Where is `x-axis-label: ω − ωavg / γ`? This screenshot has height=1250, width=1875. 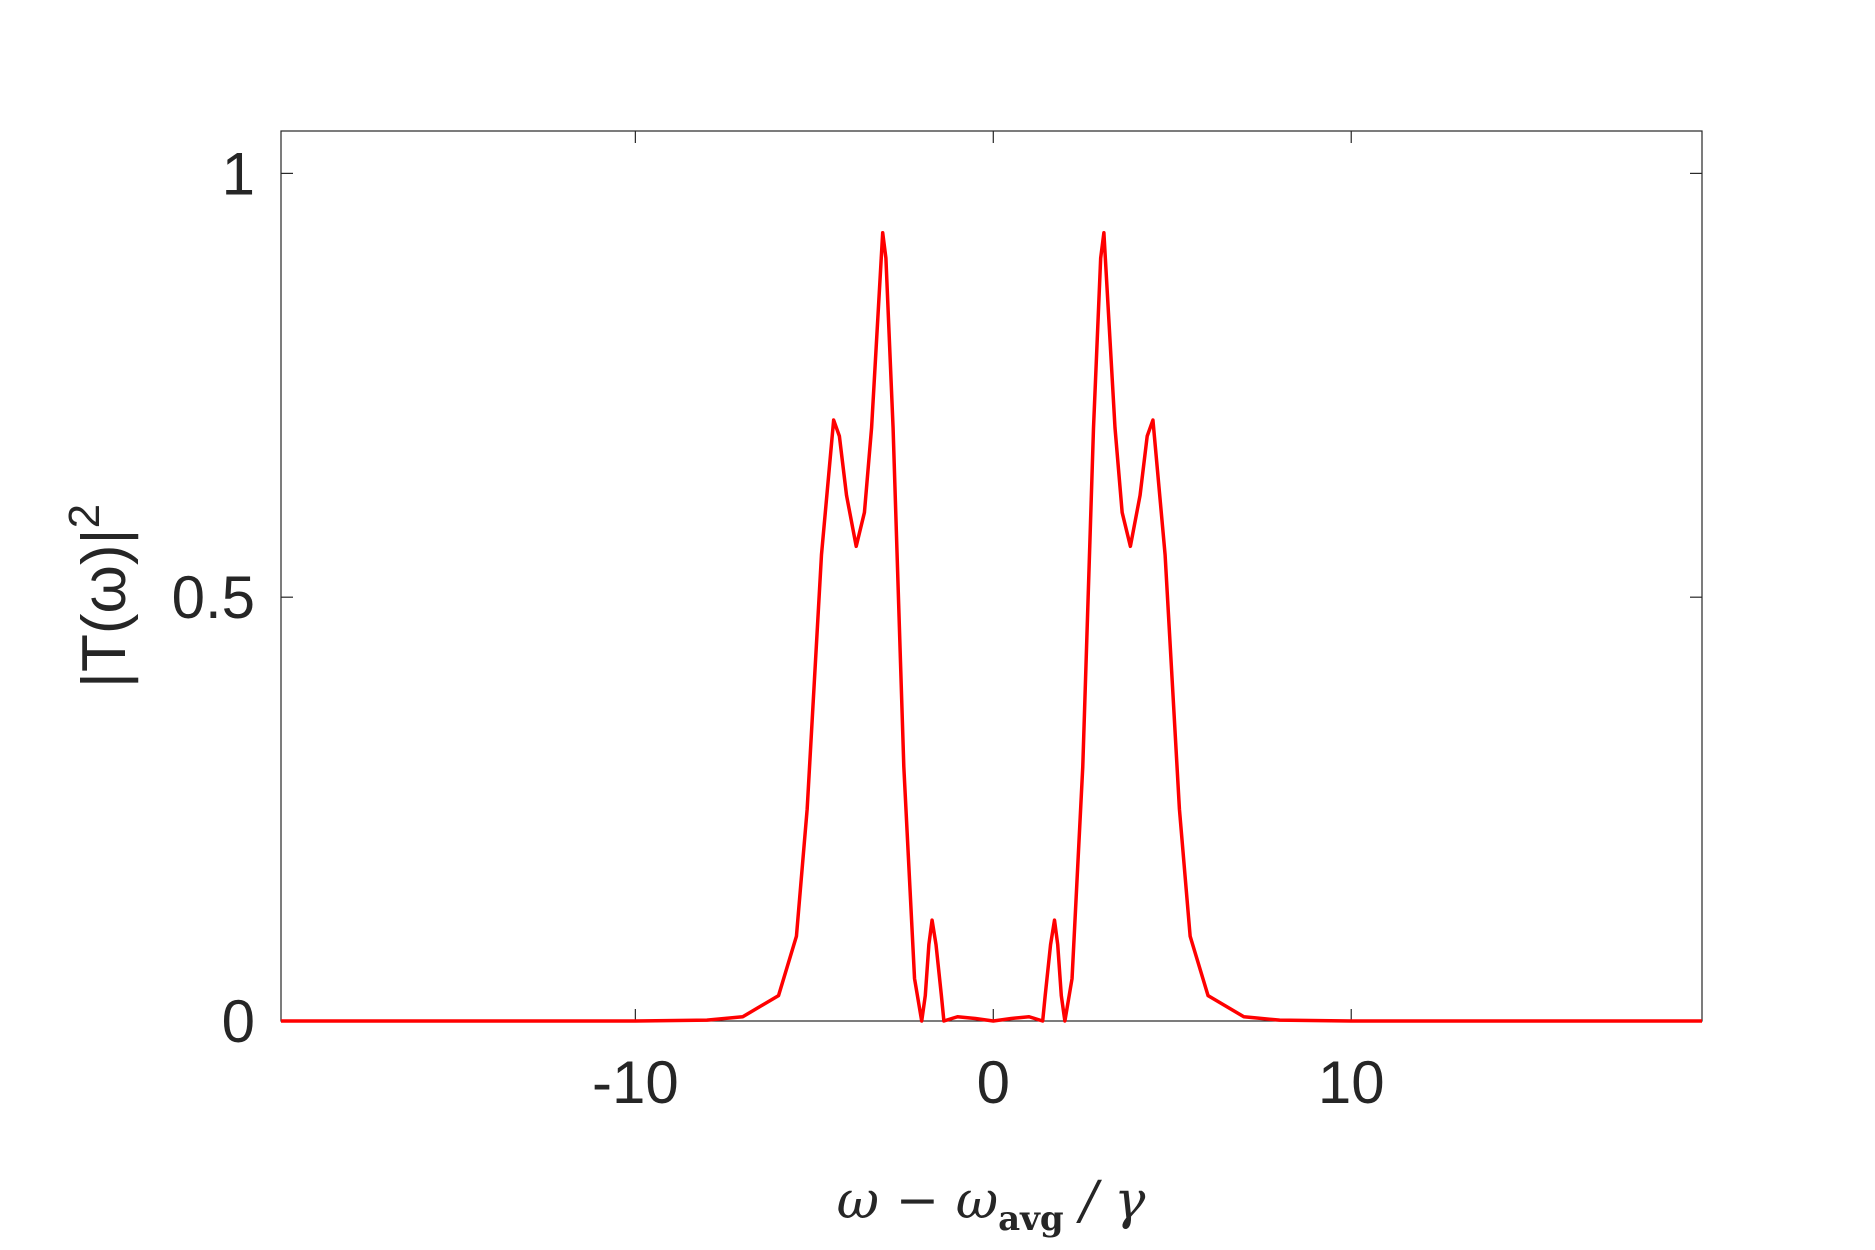
x-axis-label: ω − ωavg / γ is located at coordinates (992, 1205).